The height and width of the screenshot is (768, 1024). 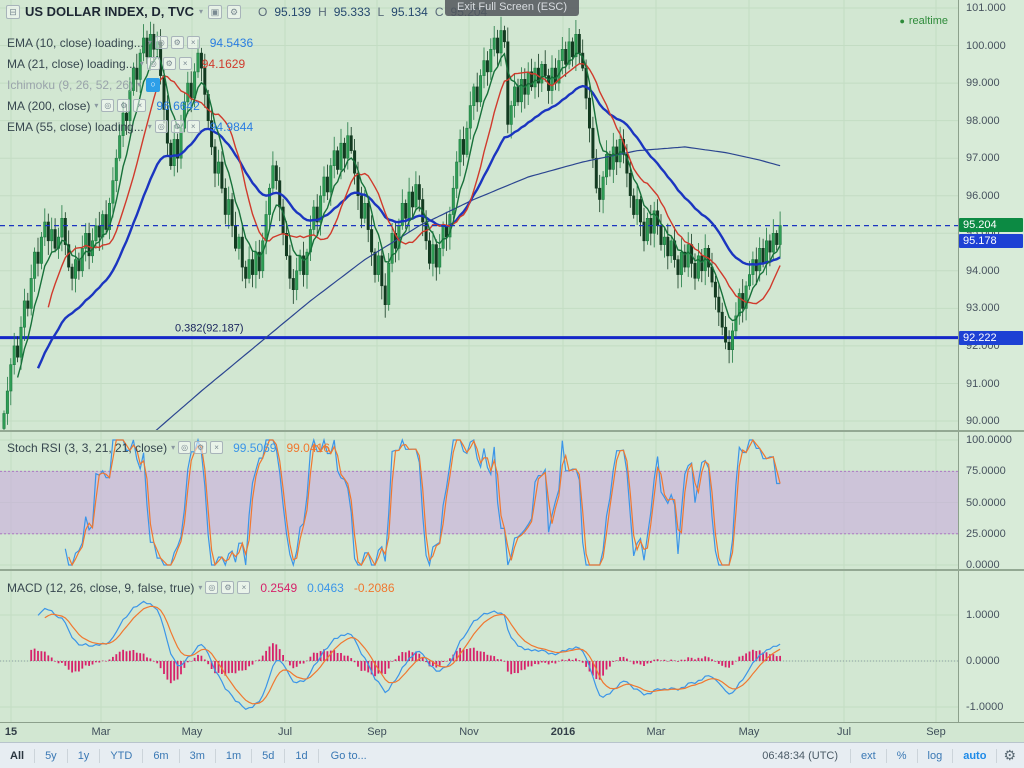 What do you see at coordinates (302, 755) in the screenshot?
I see `range-button-1d: 1d` at bounding box center [302, 755].